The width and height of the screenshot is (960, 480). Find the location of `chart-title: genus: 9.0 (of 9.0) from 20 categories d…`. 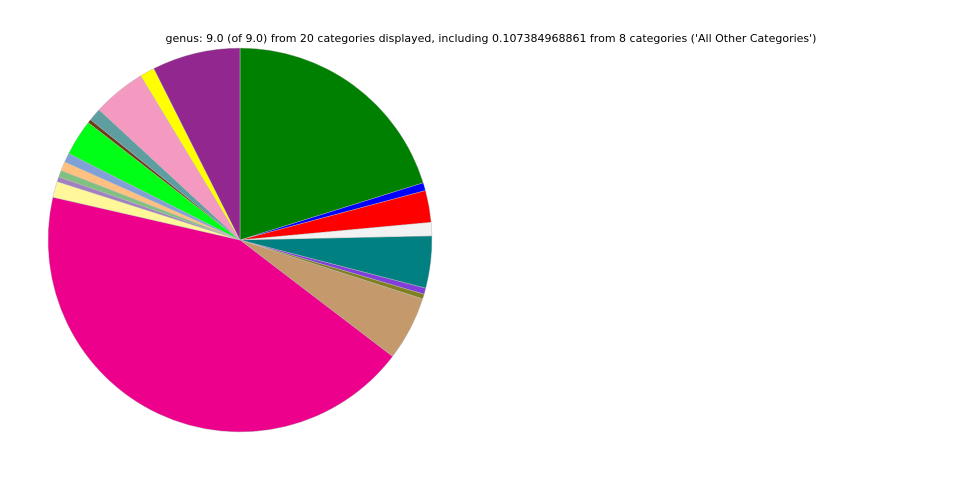

chart-title: genus: 9.0 (of 9.0) from 20 categories d… is located at coordinates (491, 38).